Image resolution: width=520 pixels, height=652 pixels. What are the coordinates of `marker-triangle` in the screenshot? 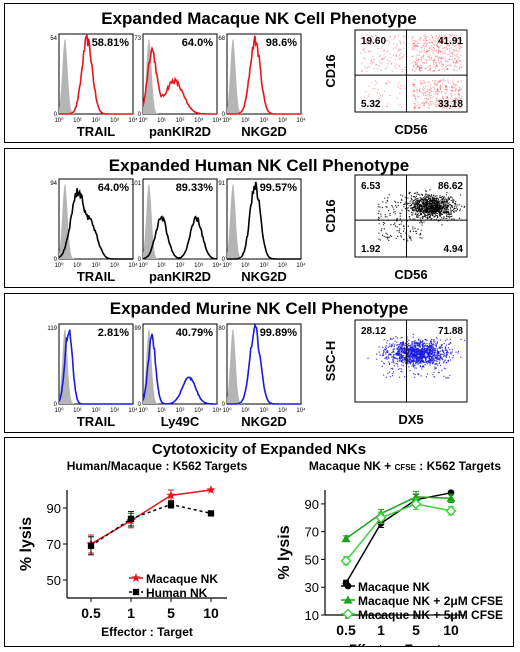 It's located at (346, 538).